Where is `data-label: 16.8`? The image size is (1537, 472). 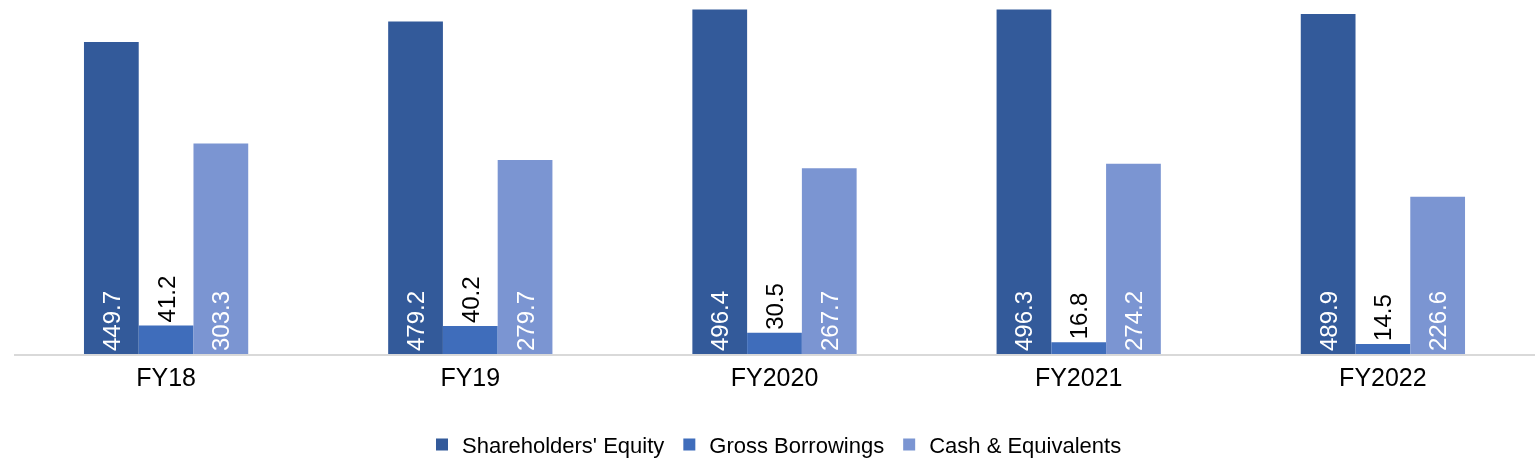 data-label: 16.8 is located at coordinates (1079, 316).